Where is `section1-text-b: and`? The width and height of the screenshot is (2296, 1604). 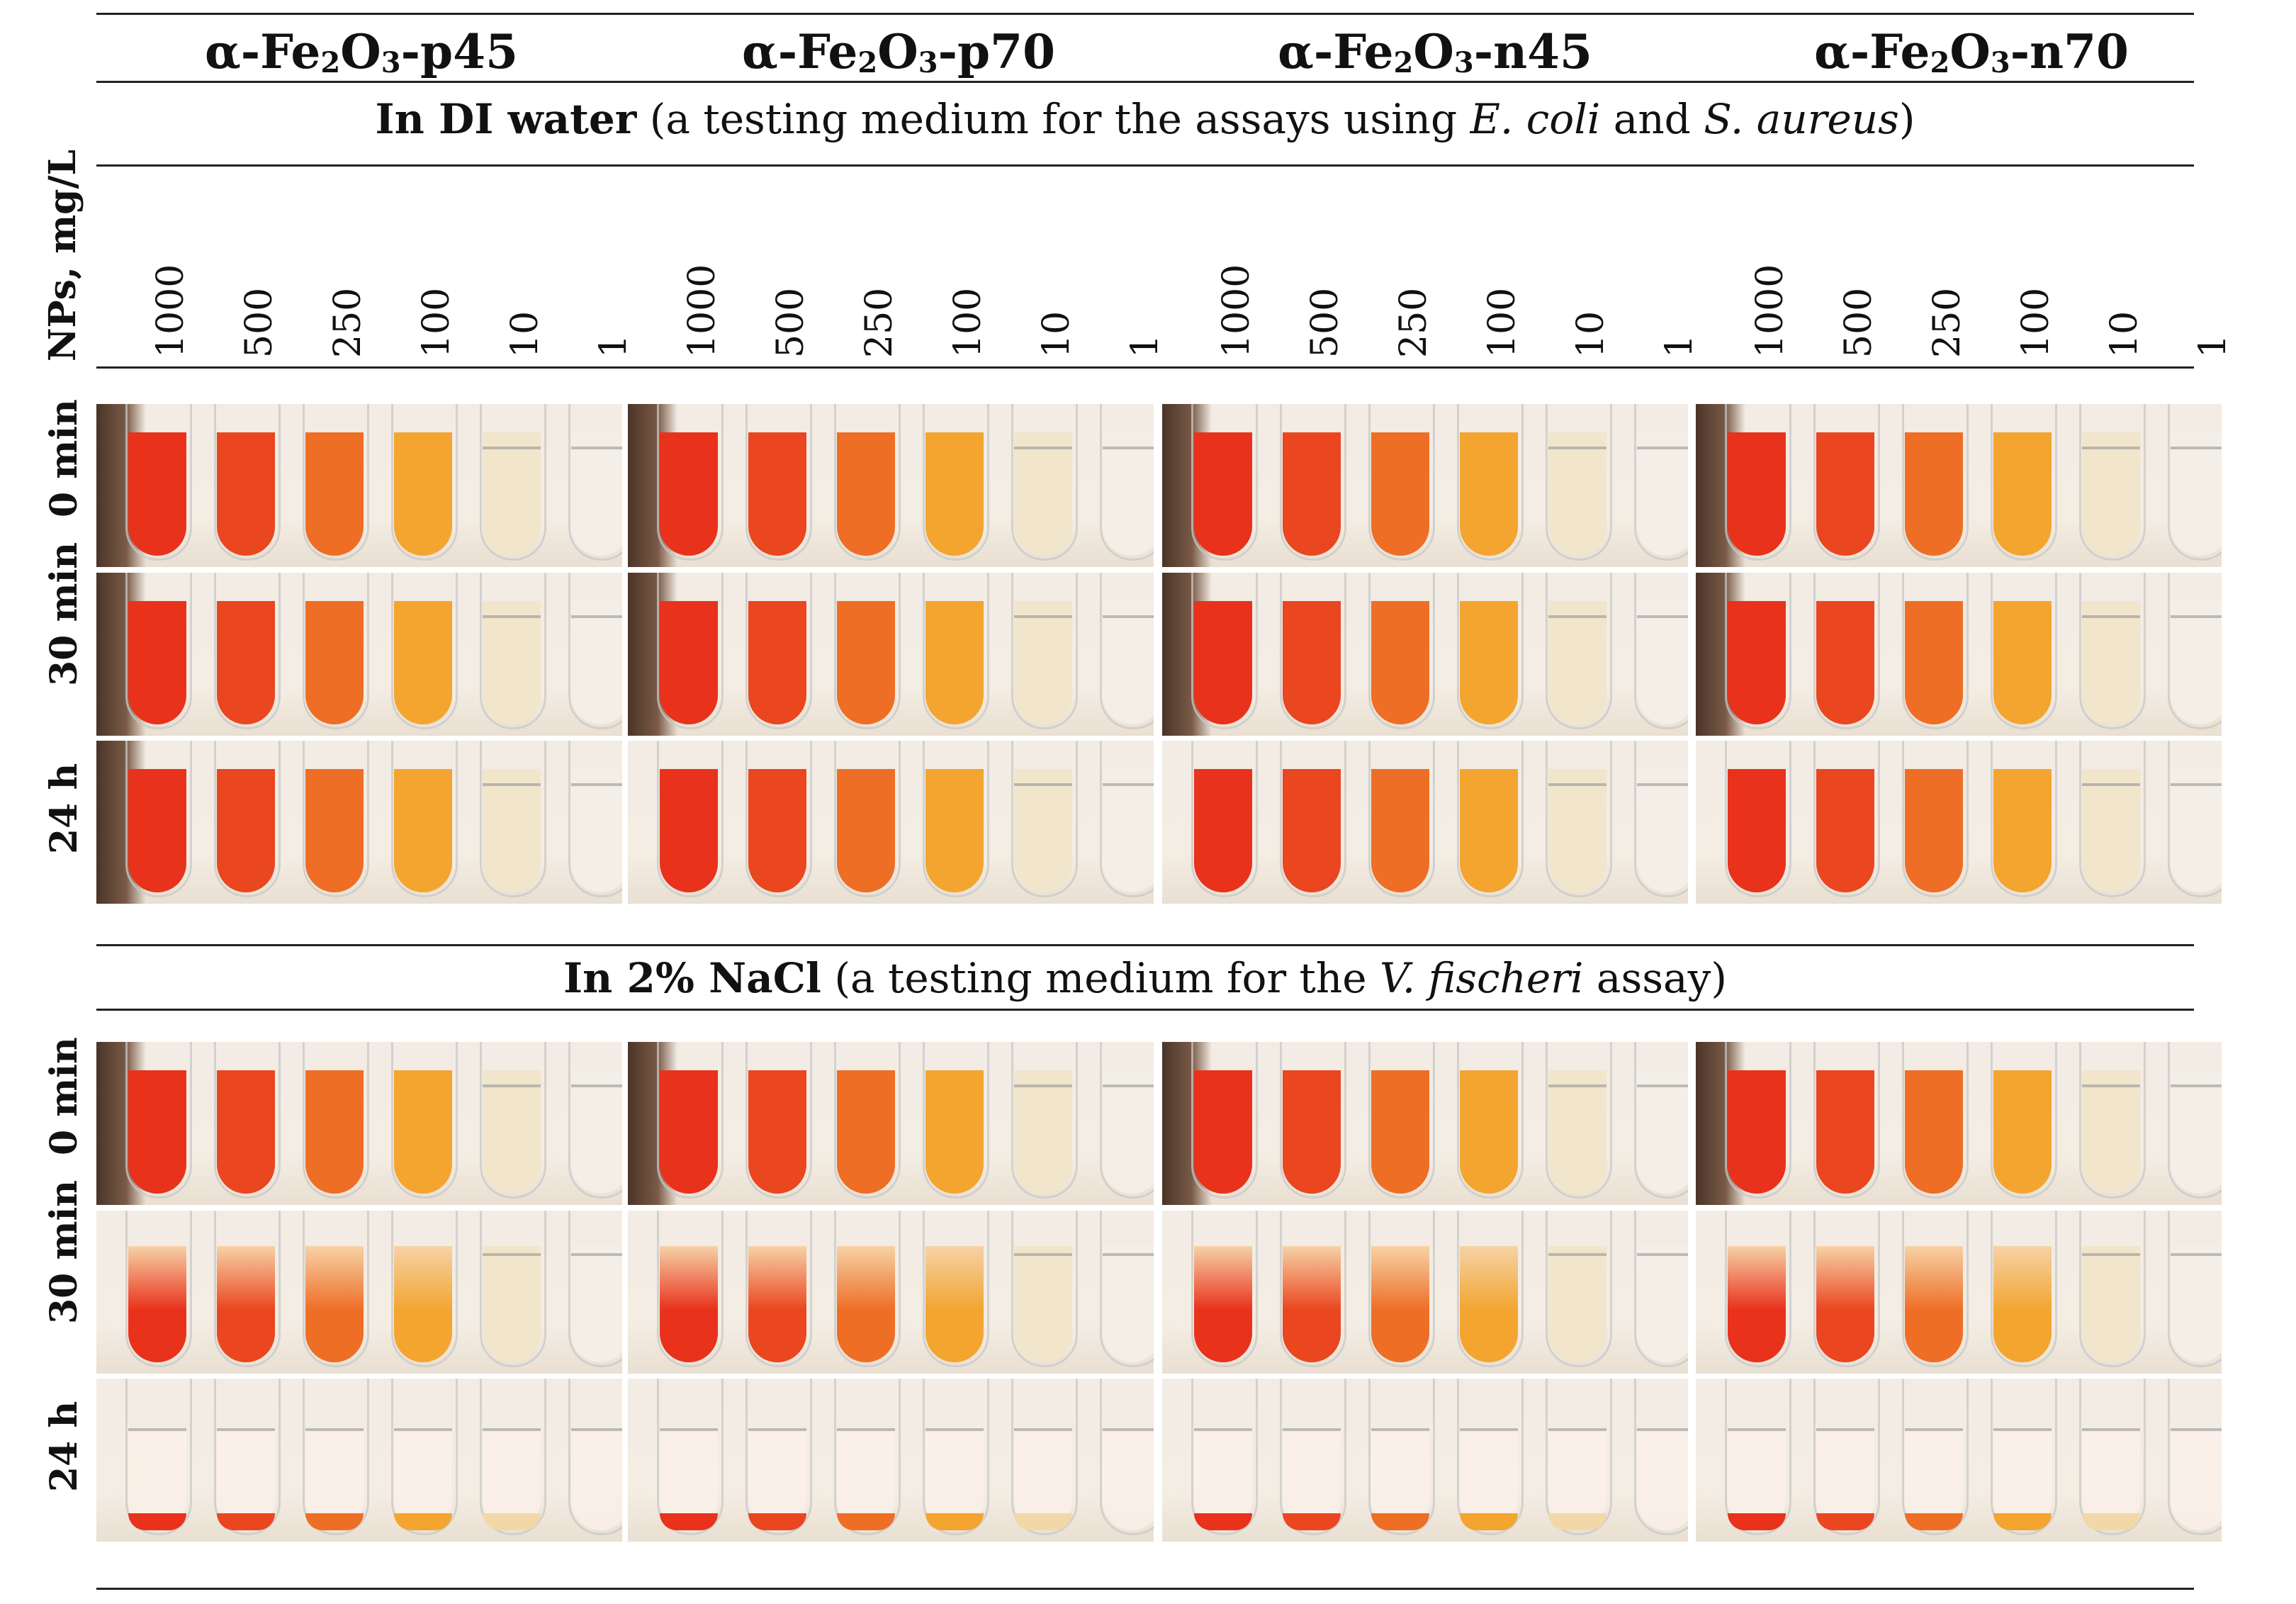 section1-text-b: and is located at coordinates (1652, 119).